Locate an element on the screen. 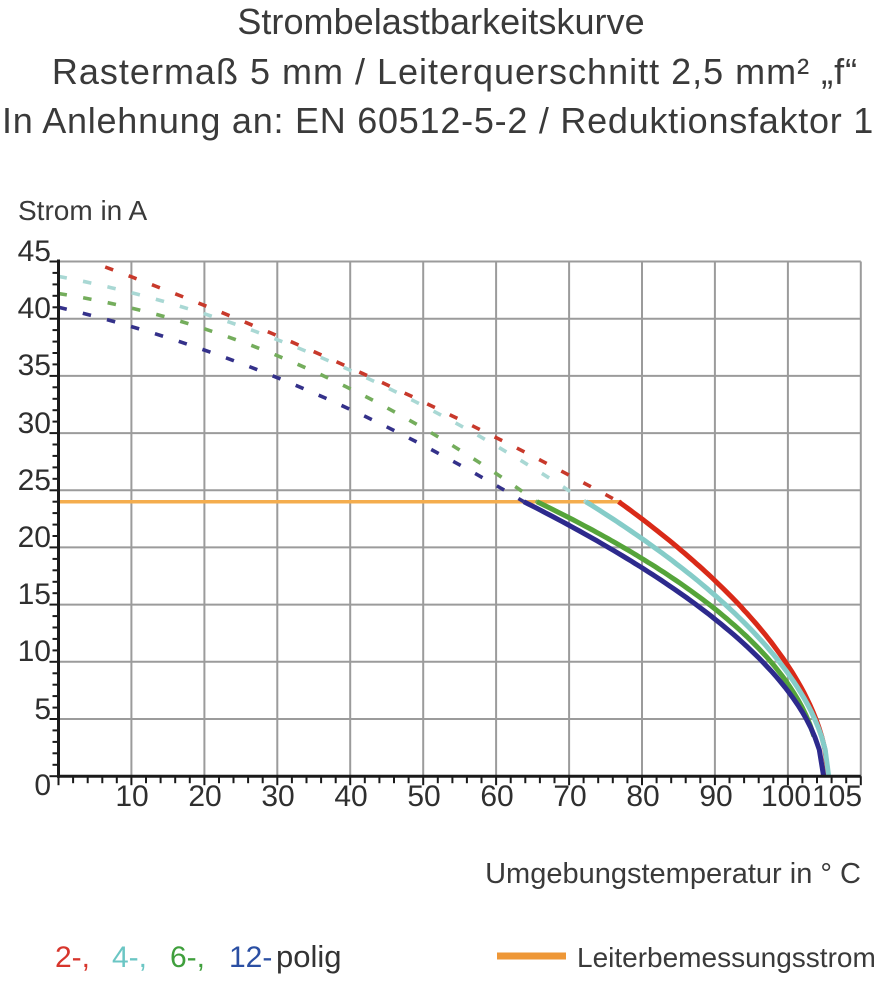 The width and height of the screenshot is (894, 1005). svg-text: 6-, is located at coordinates (187, 957).